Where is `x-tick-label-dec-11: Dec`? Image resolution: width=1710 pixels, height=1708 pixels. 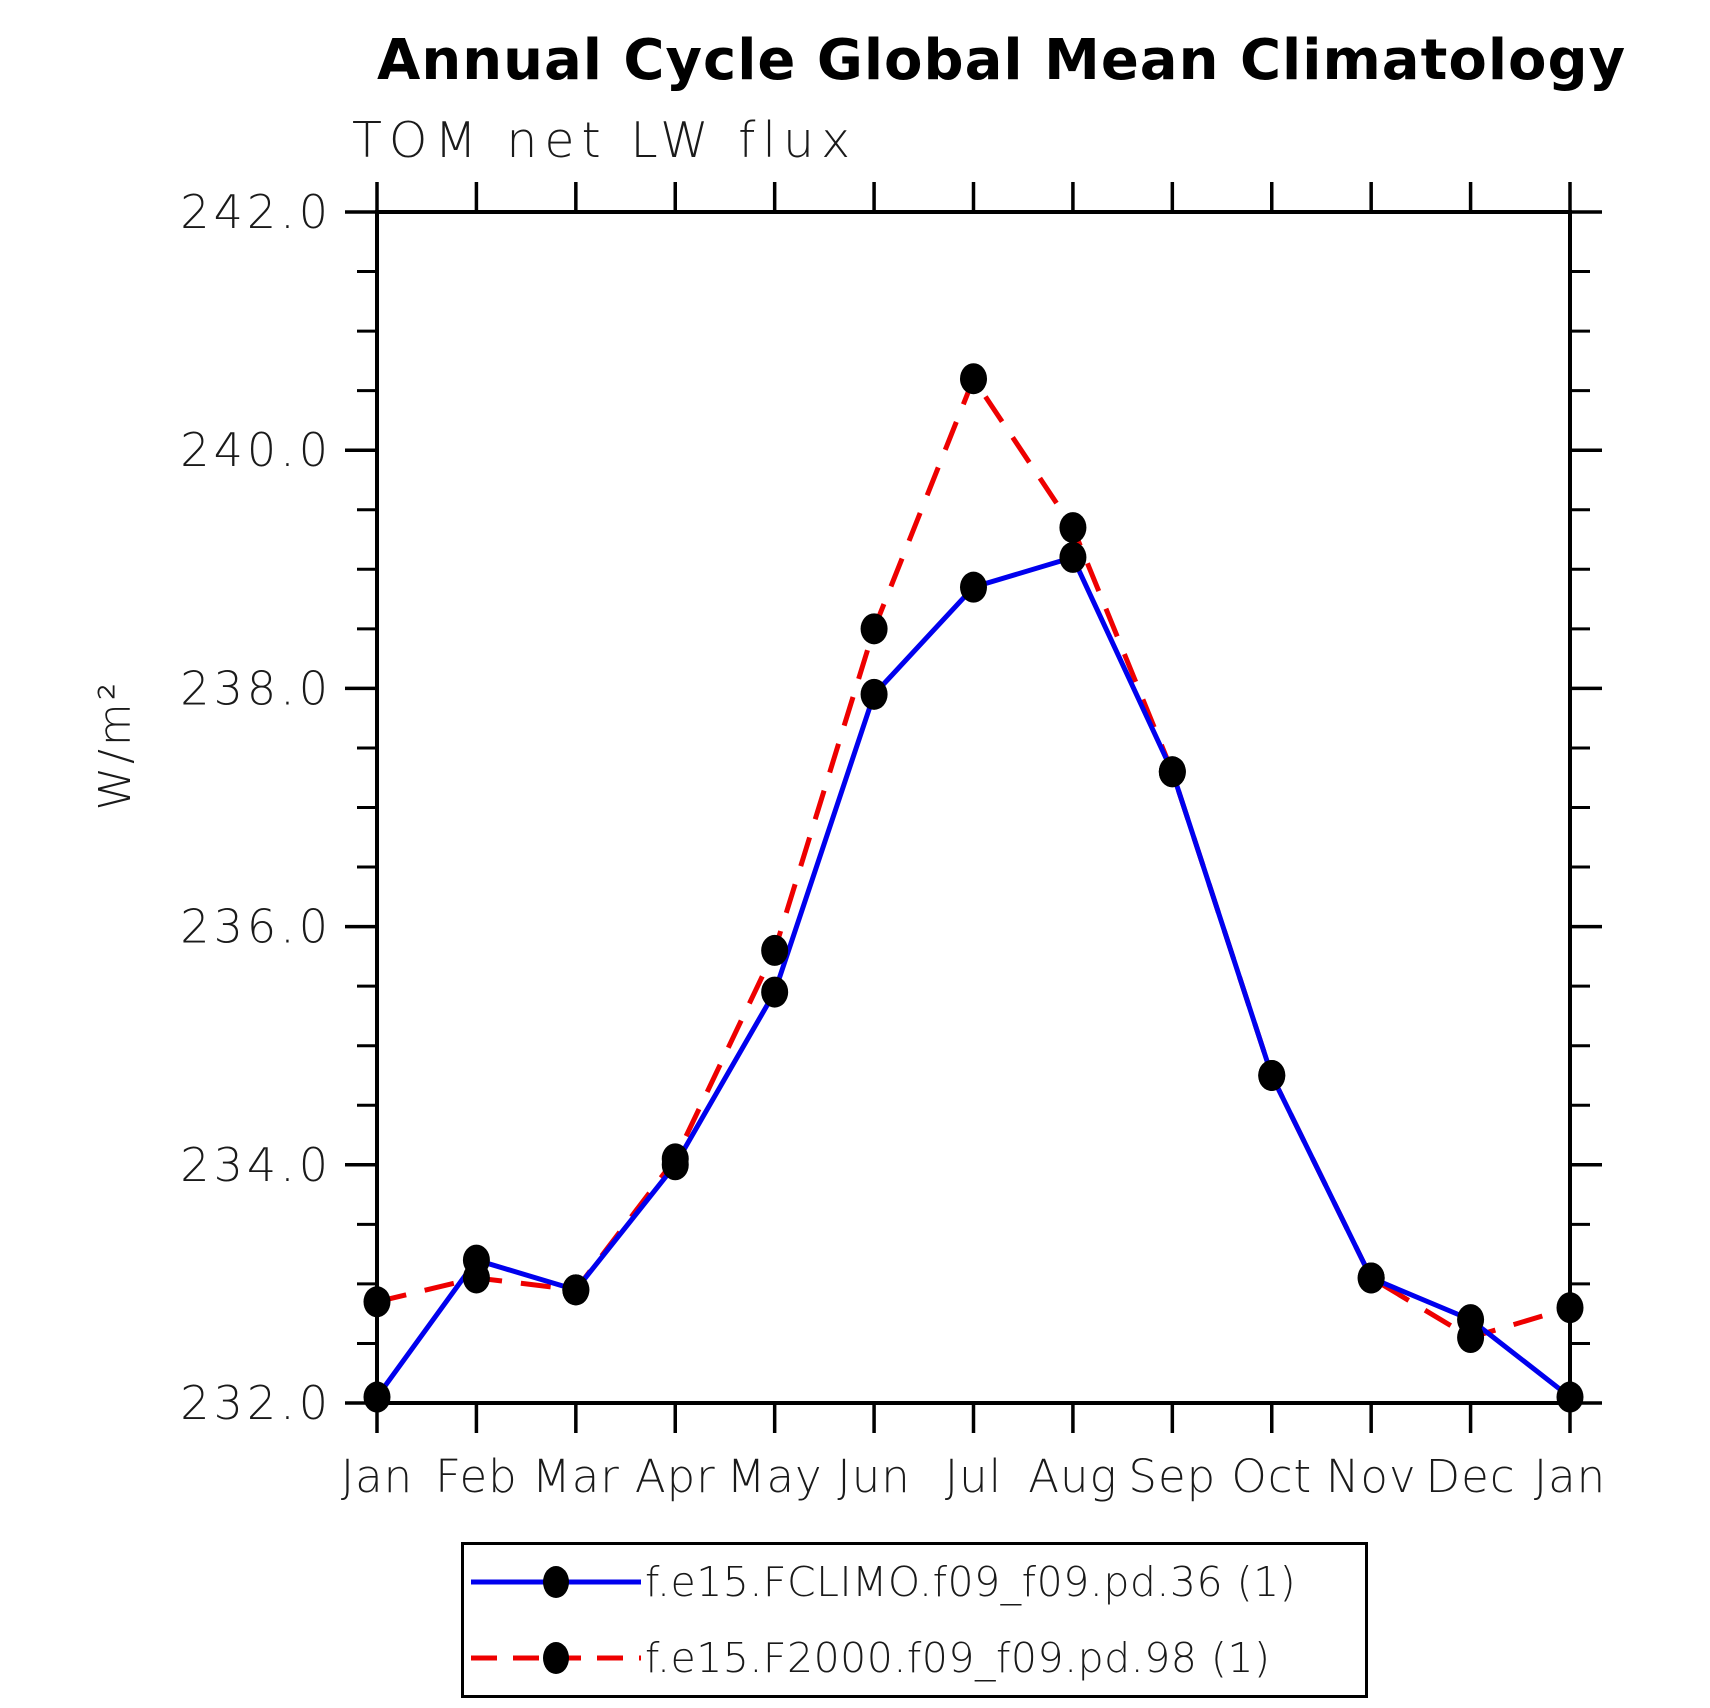 x-tick-label-dec-11: Dec is located at coordinates (1471, 1476).